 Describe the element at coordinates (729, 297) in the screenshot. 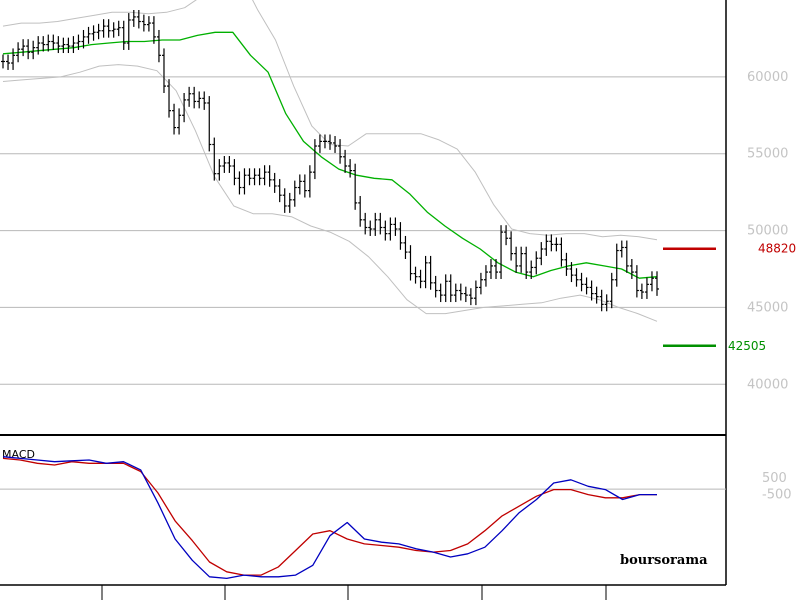

I see `price-levels: 48820 42505` at that location.